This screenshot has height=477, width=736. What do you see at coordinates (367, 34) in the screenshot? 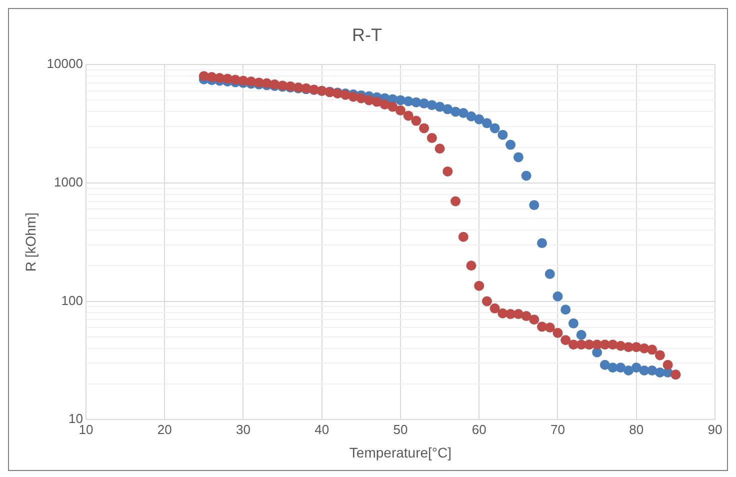
I see `chart-title: R-T` at bounding box center [367, 34].